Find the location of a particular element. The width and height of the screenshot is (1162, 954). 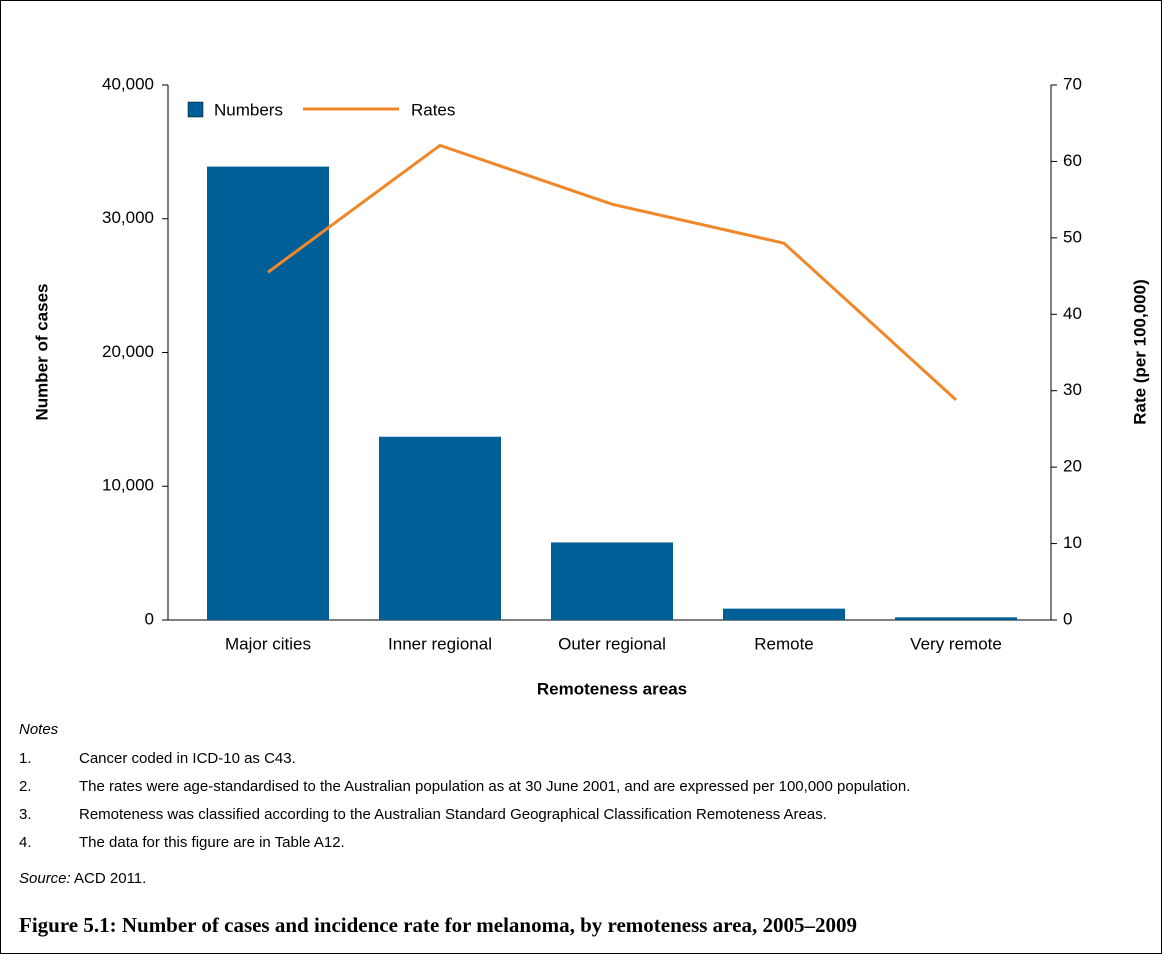

y2-tick-label: 40 is located at coordinates (1072, 313).